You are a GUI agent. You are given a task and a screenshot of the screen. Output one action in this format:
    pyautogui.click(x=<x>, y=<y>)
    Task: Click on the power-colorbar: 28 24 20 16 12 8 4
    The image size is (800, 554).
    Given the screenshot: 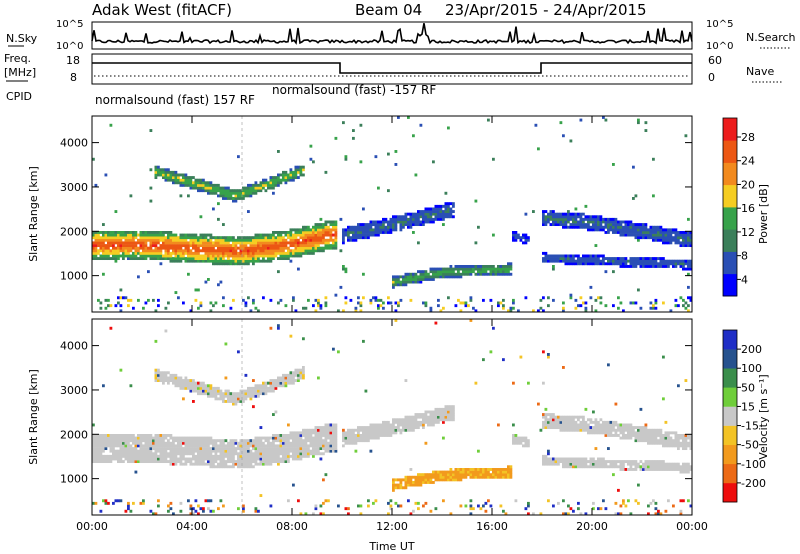 What is the action you would take?
    pyautogui.click(x=738, y=207)
    